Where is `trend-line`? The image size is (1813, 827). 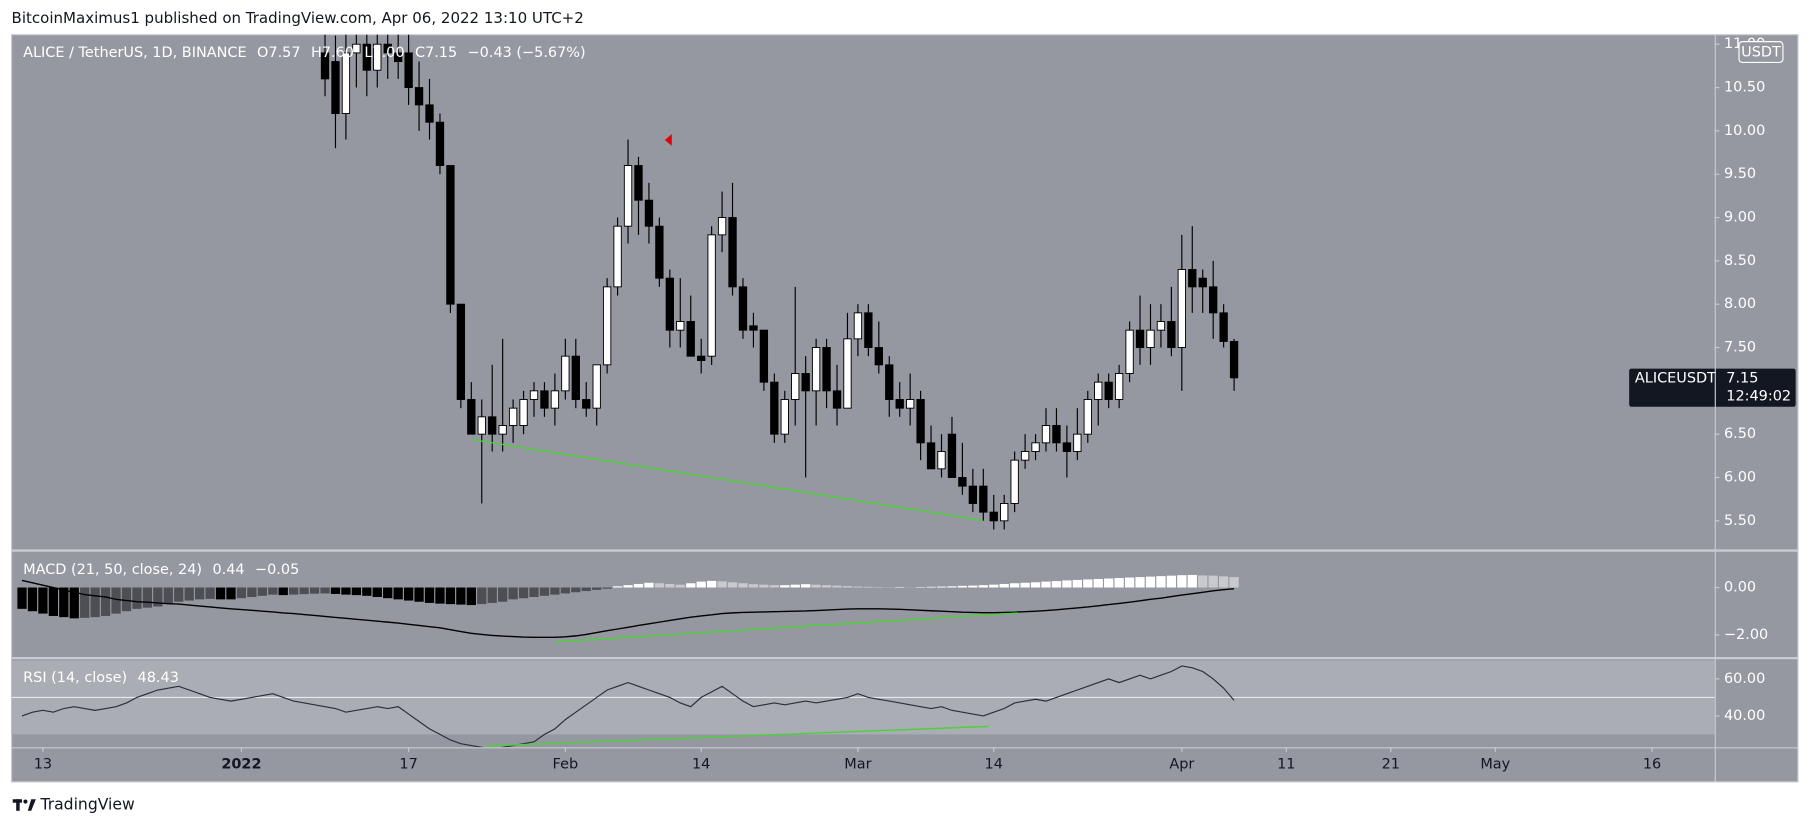
trend-line is located at coordinates (786, 627).